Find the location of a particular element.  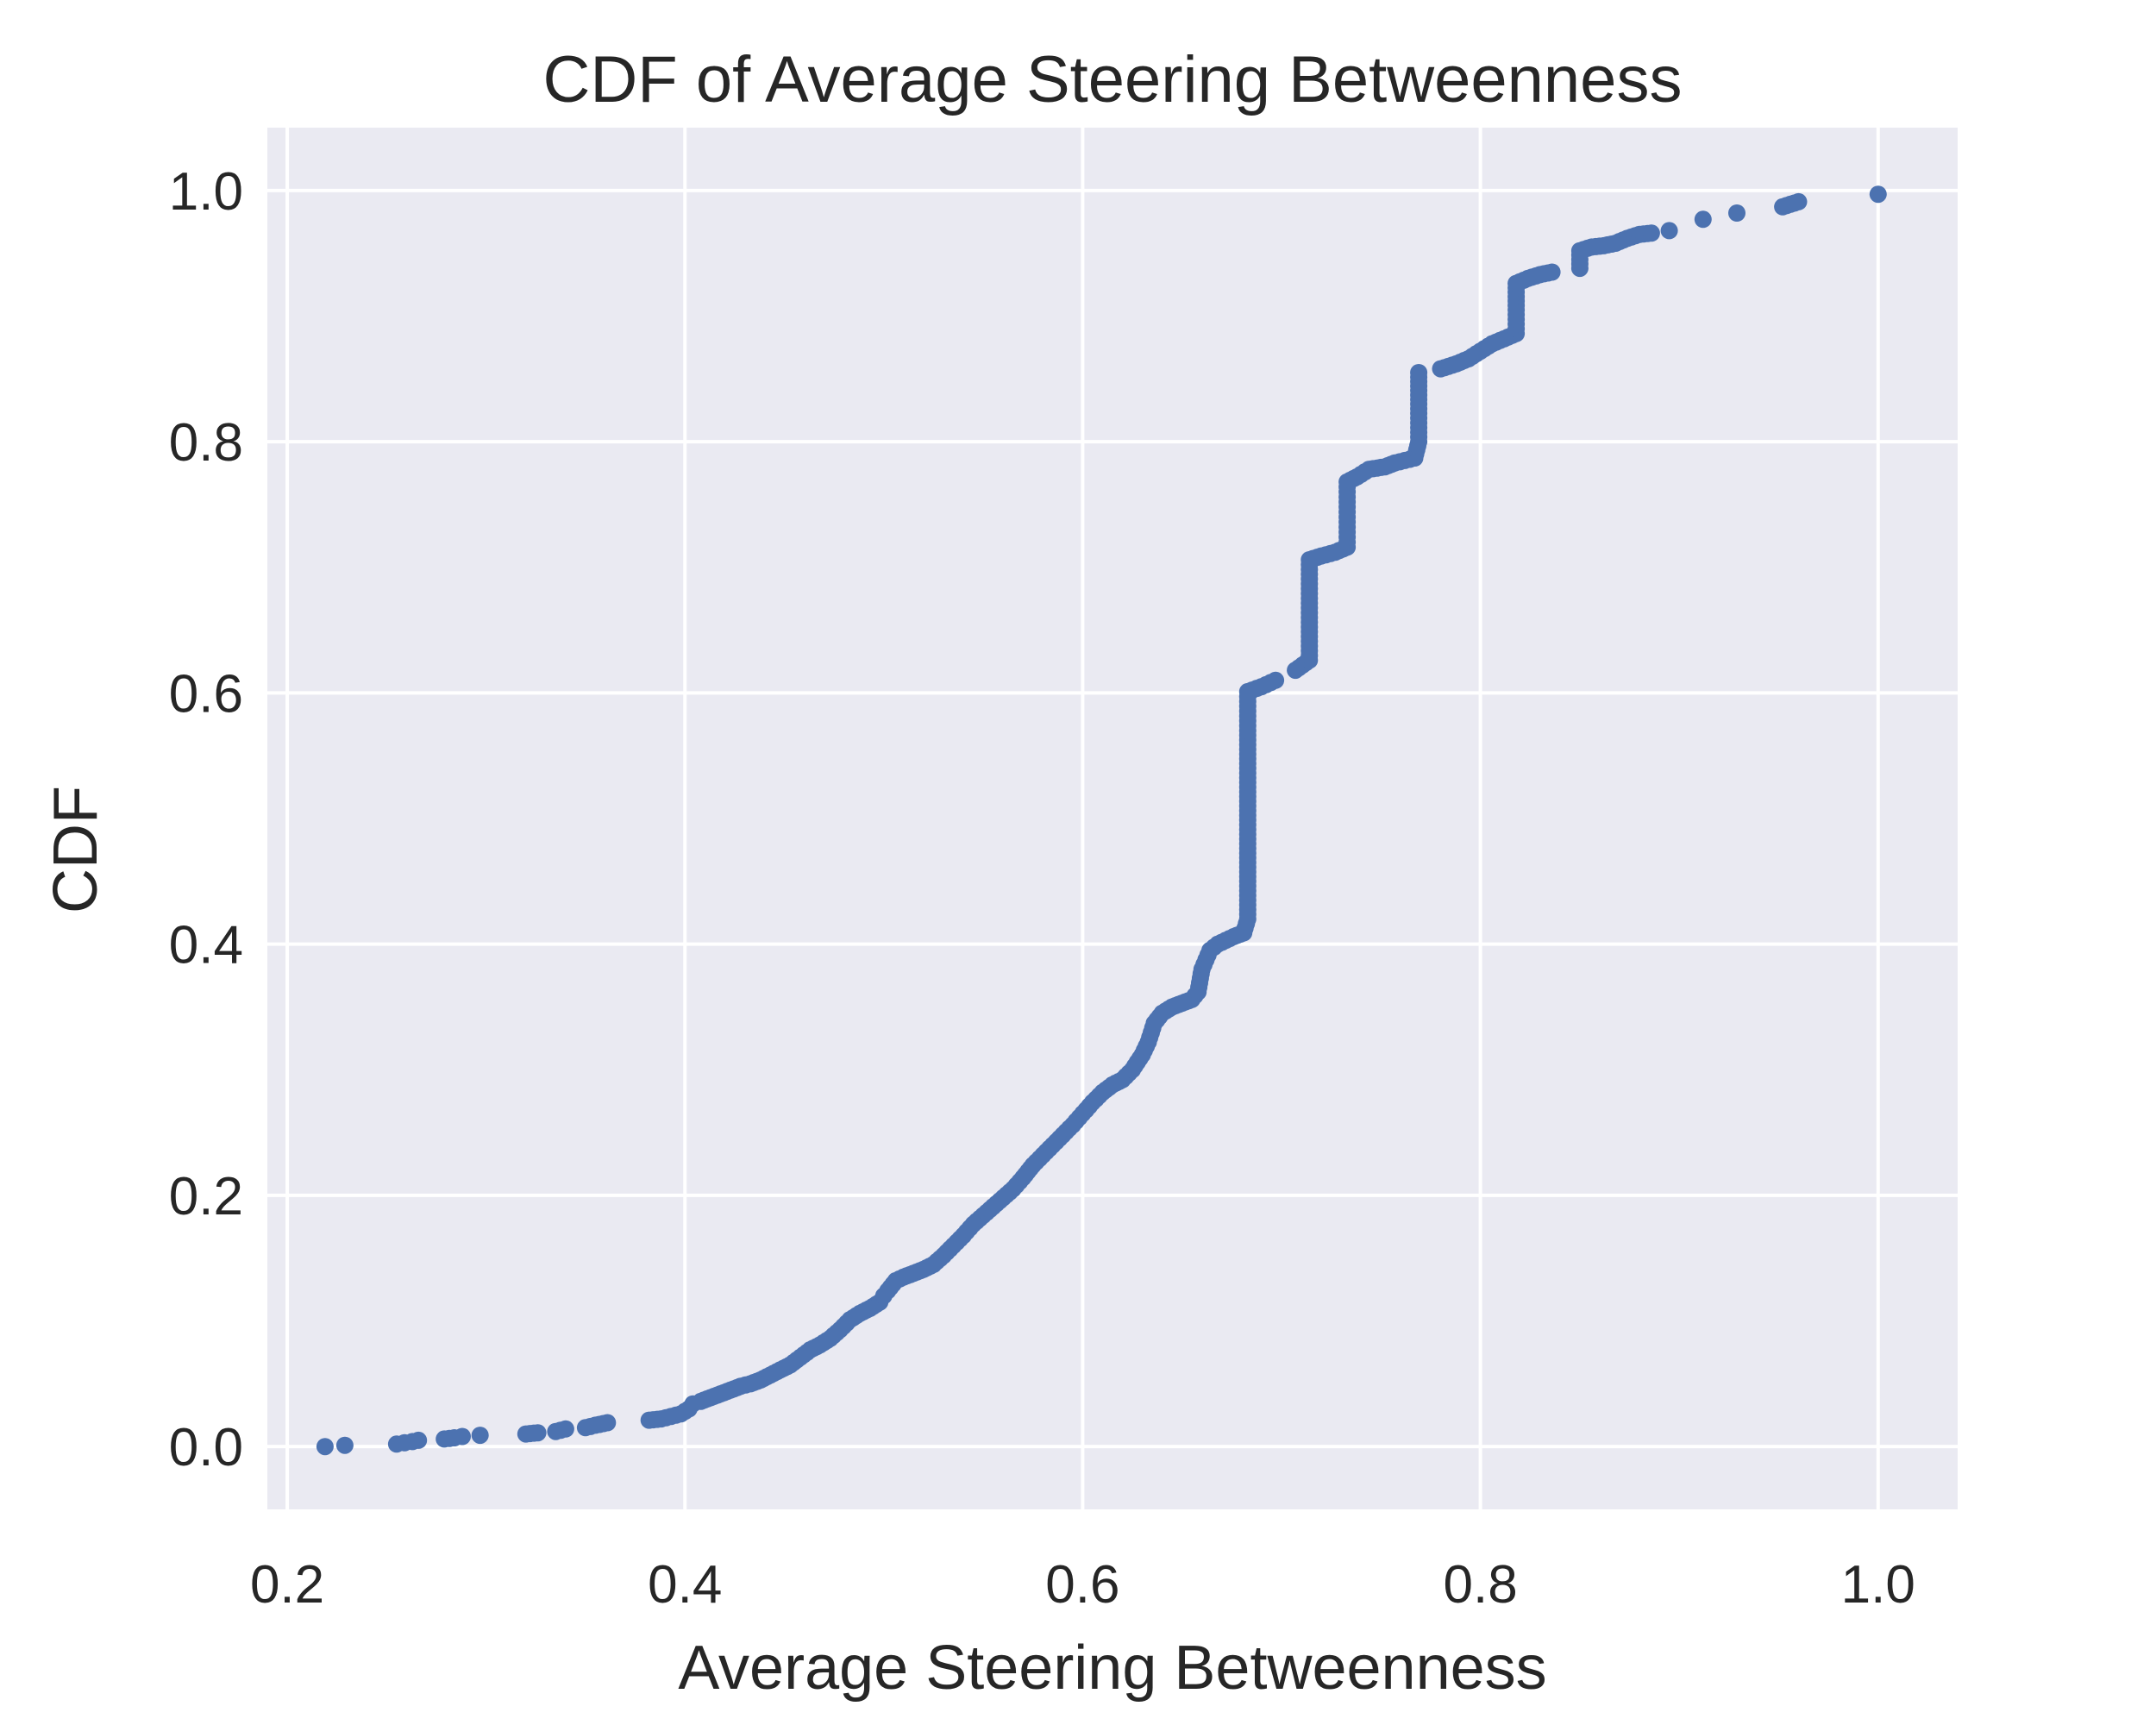

y-tick-label: 0.0 is located at coordinates (206, 1448).